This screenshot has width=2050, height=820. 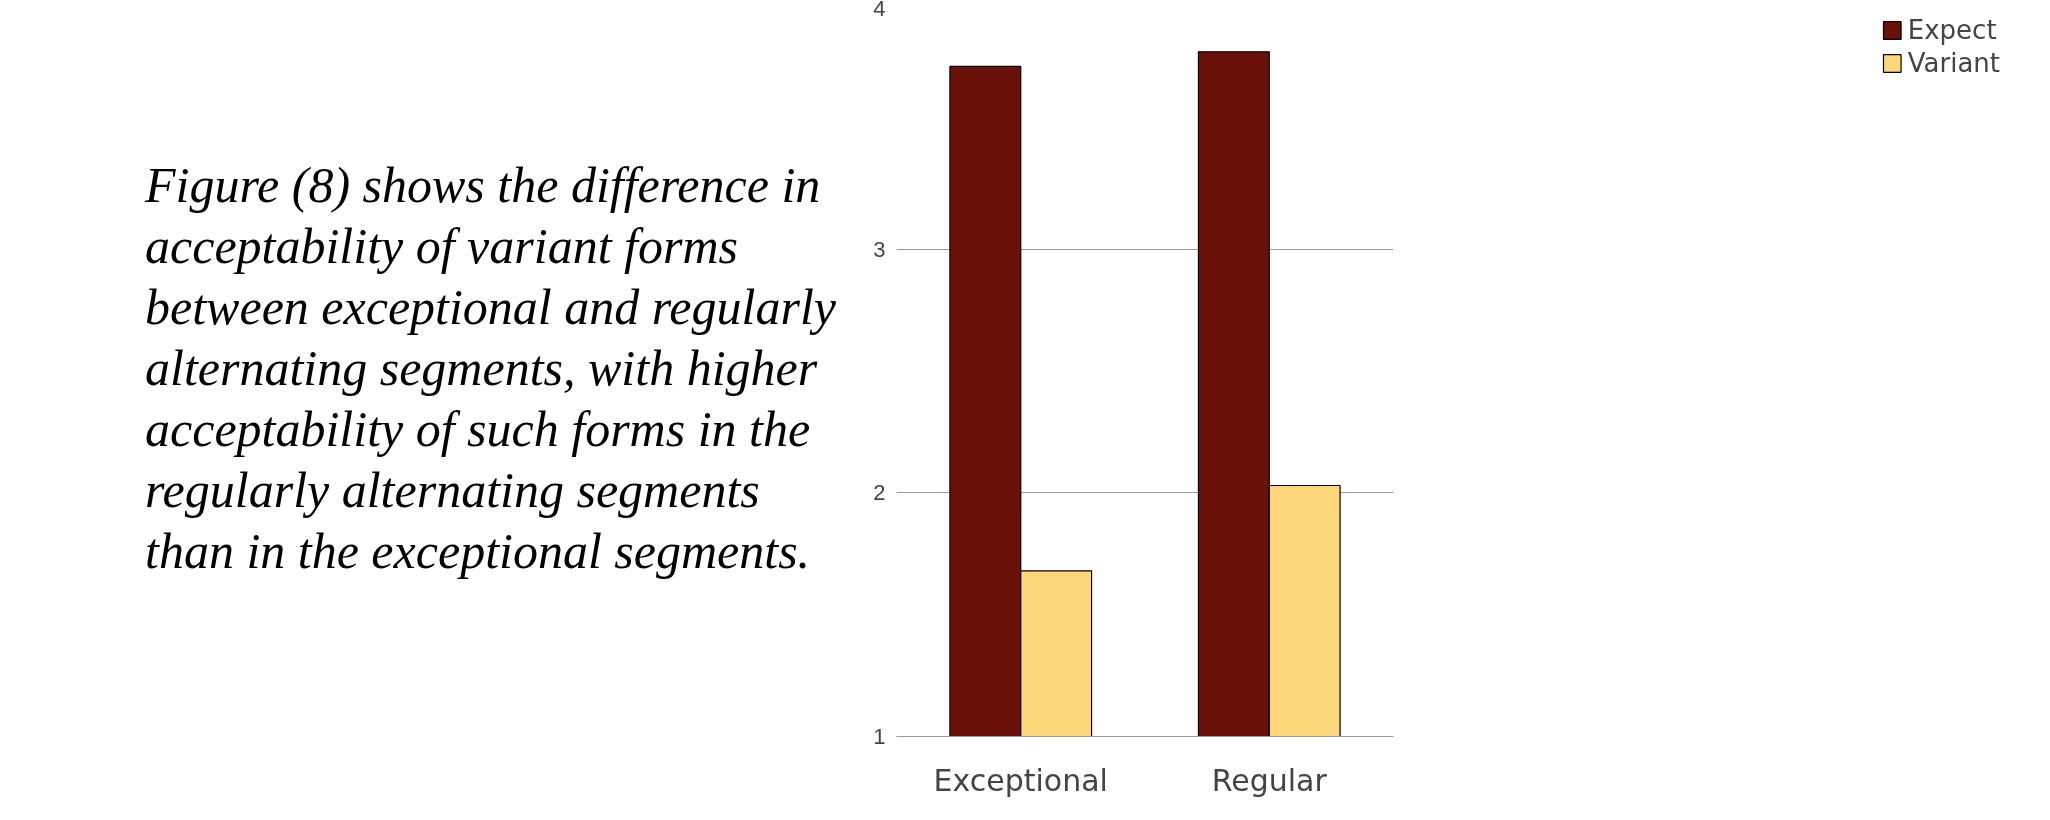 What do you see at coordinates (1952, 30) in the screenshot?
I see `legend-label: Expect` at bounding box center [1952, 30].